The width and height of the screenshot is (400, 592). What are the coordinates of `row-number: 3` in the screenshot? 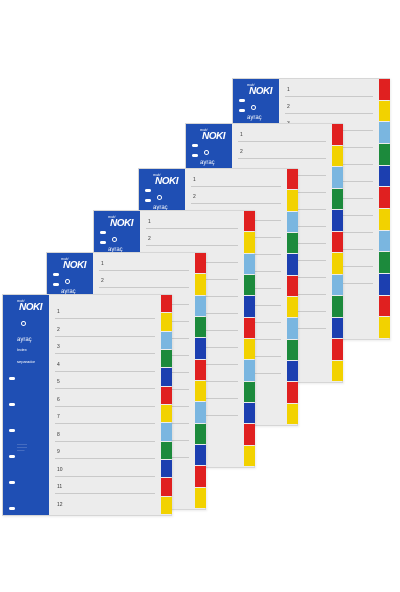 It's located at (58, 347).